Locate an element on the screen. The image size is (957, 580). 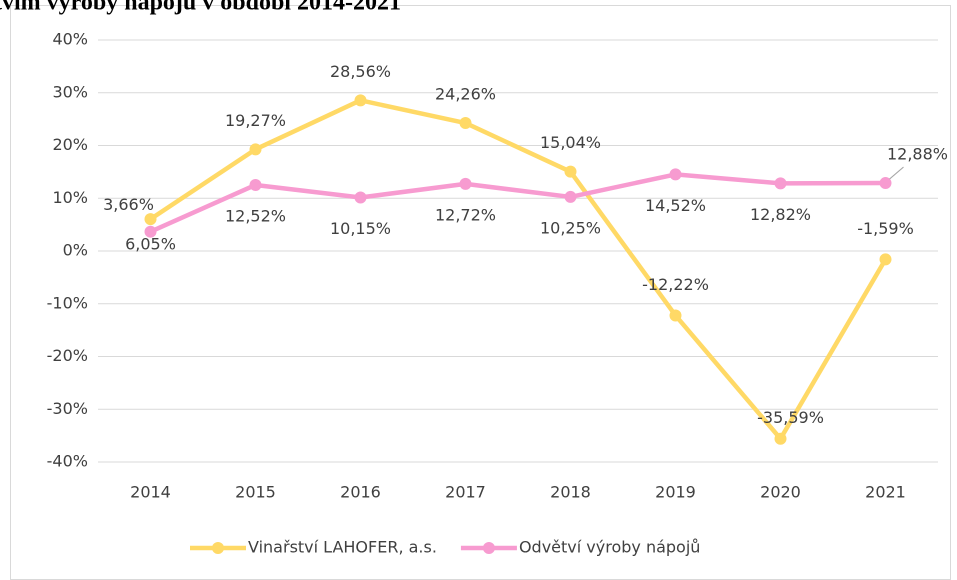
data-label: 24,26% is located at coordinates (465, 94).